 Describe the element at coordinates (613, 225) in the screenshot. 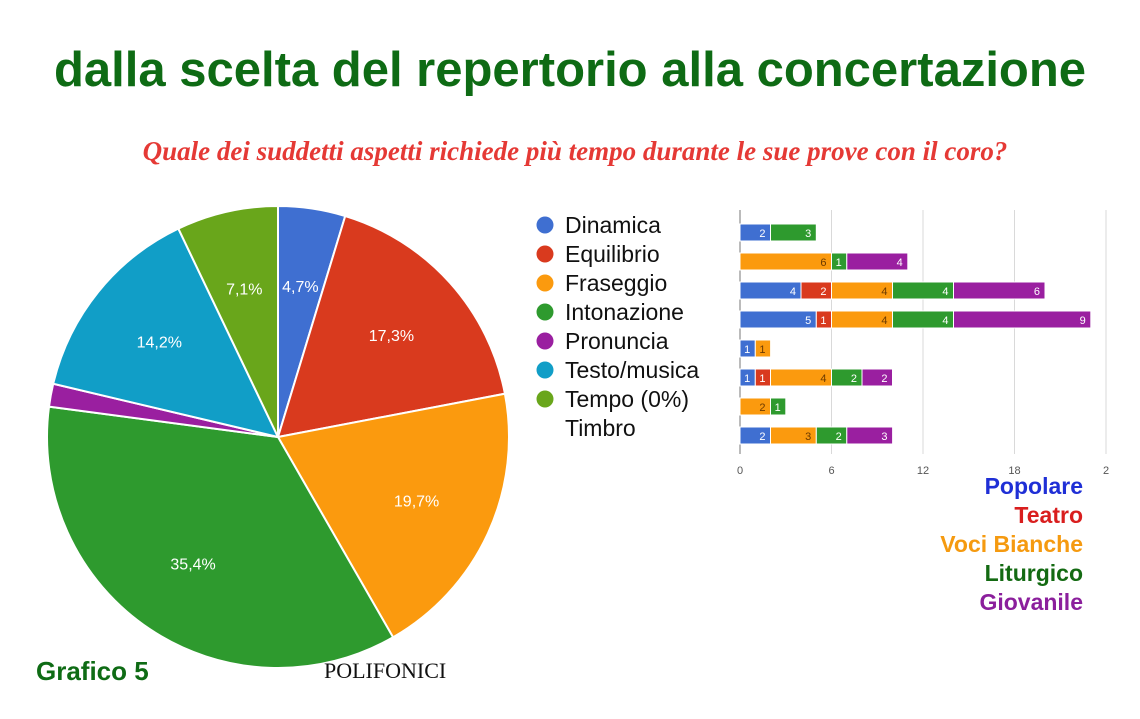

I see `legend-label: Dinamica` at that location.